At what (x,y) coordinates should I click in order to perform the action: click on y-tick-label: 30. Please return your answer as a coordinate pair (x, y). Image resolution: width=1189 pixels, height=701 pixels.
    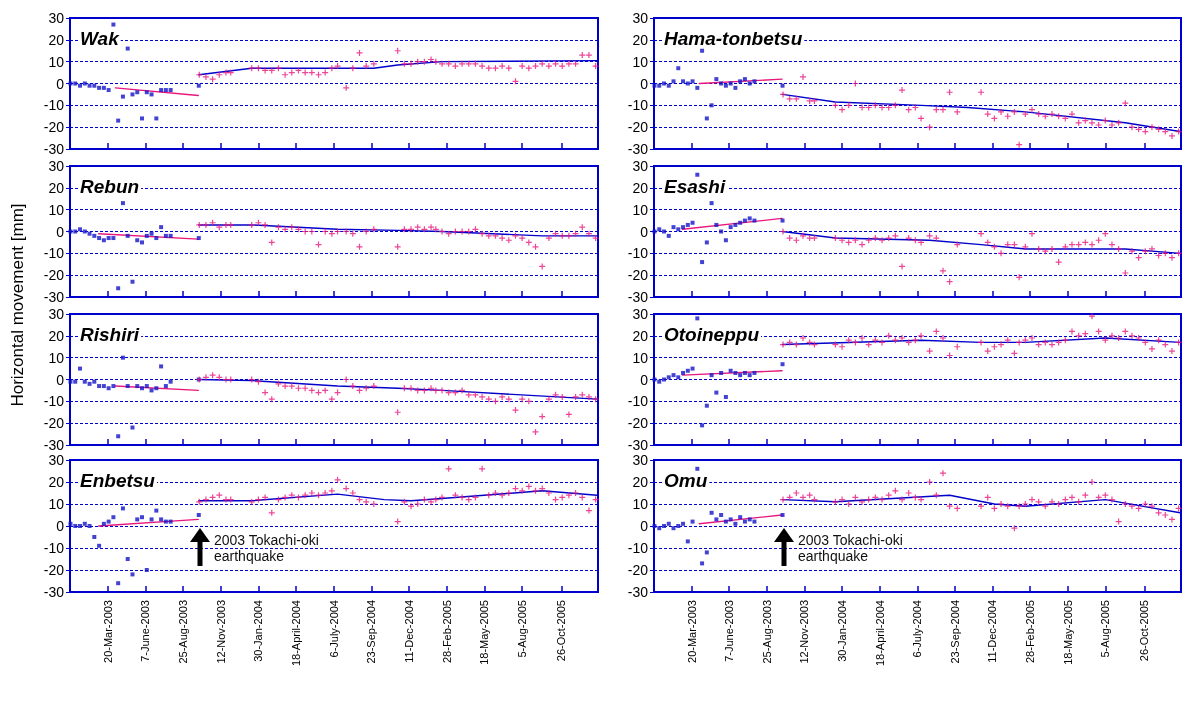
    Looking at the image, I should click on (56, 166).